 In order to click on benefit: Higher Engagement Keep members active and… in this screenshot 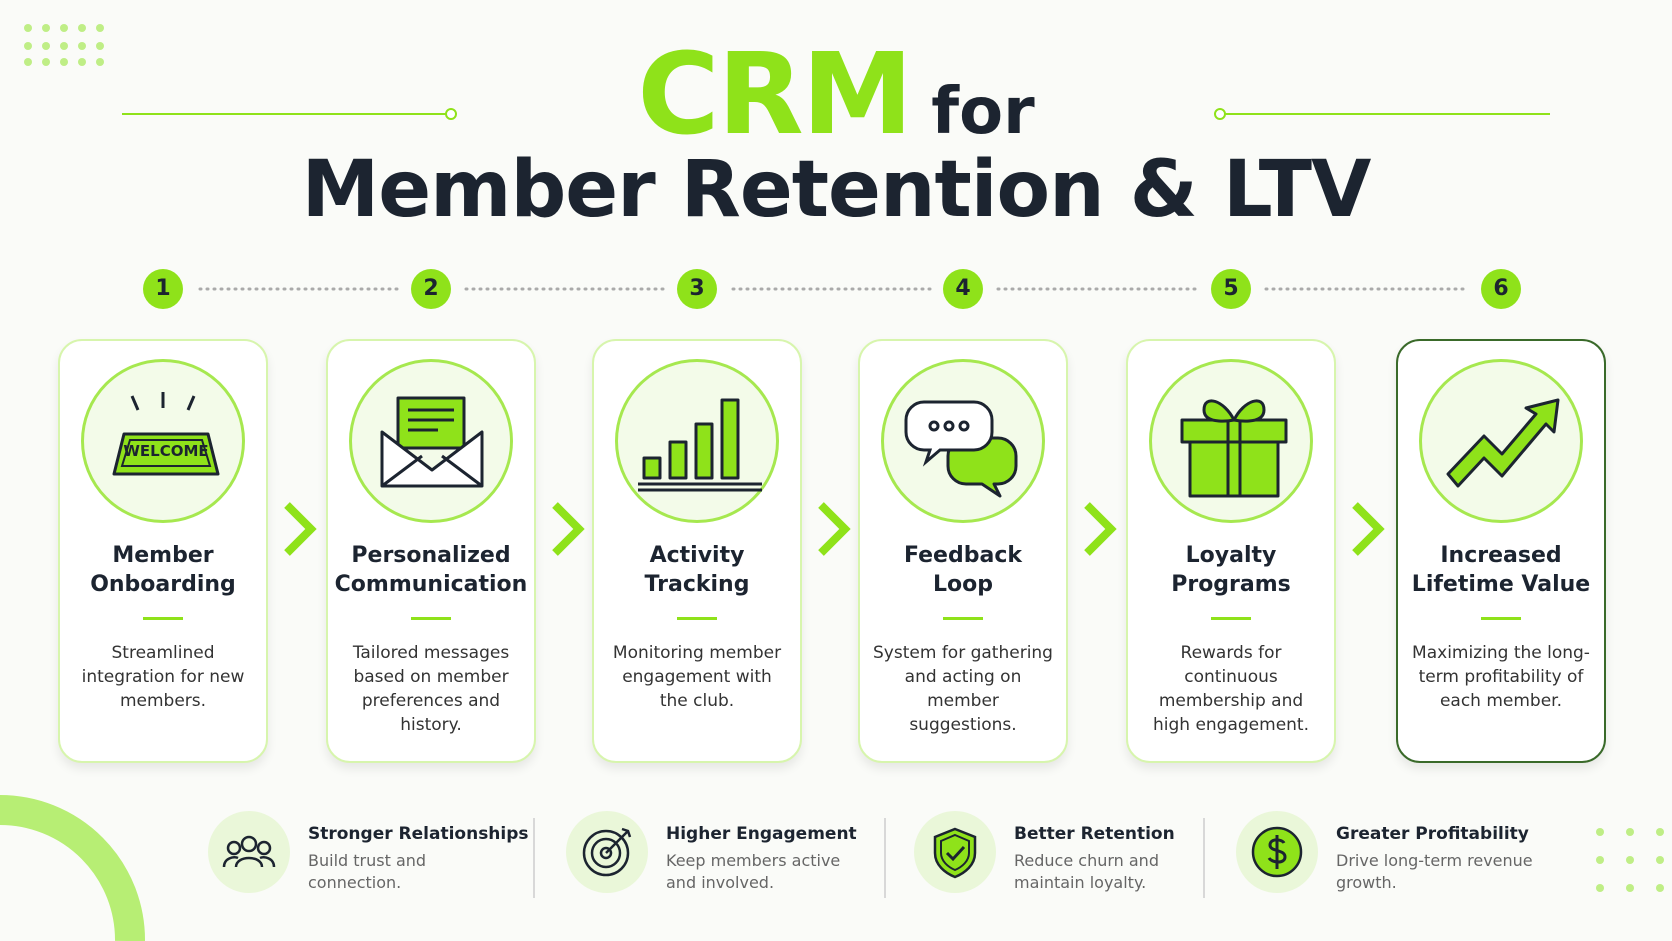, I will do `click(766, 859)`.